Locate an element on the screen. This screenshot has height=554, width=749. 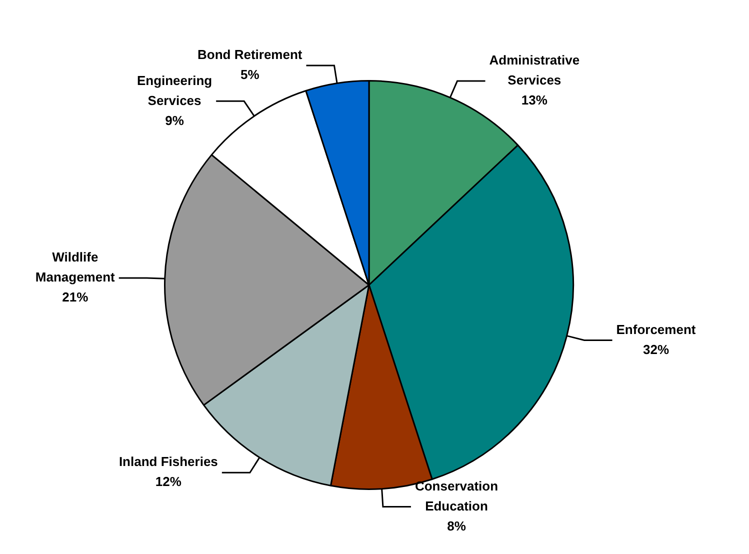
slice-label: Wildlife Management is located at coordinates (75, 267).